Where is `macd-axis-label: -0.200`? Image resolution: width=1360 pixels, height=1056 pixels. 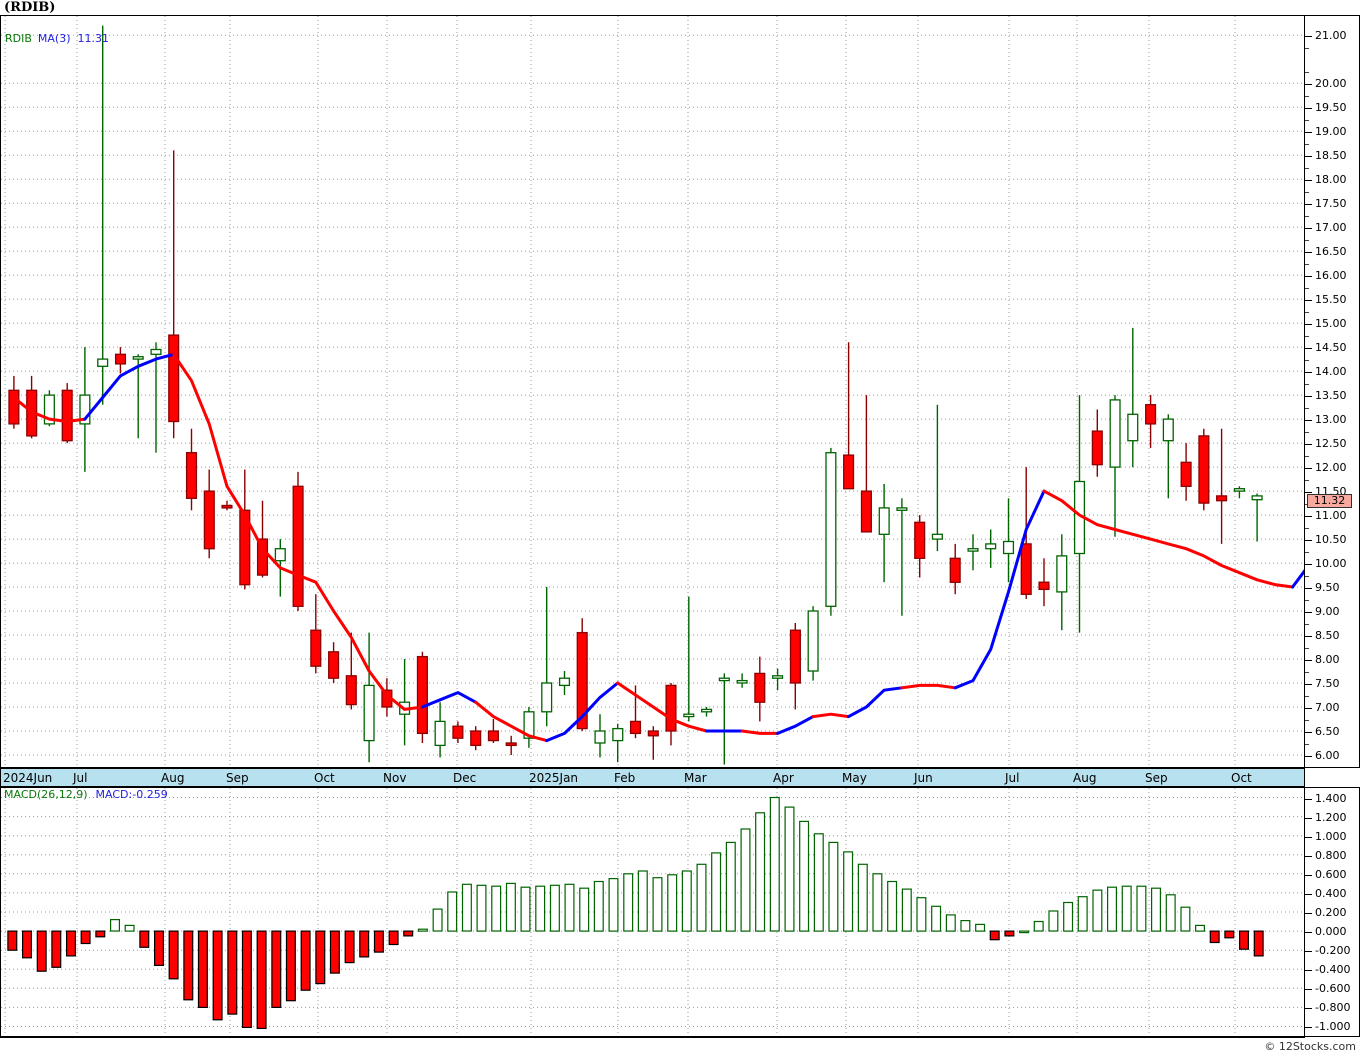
macd-axis-label: -0.200 is located at coordinates (1333, 951).